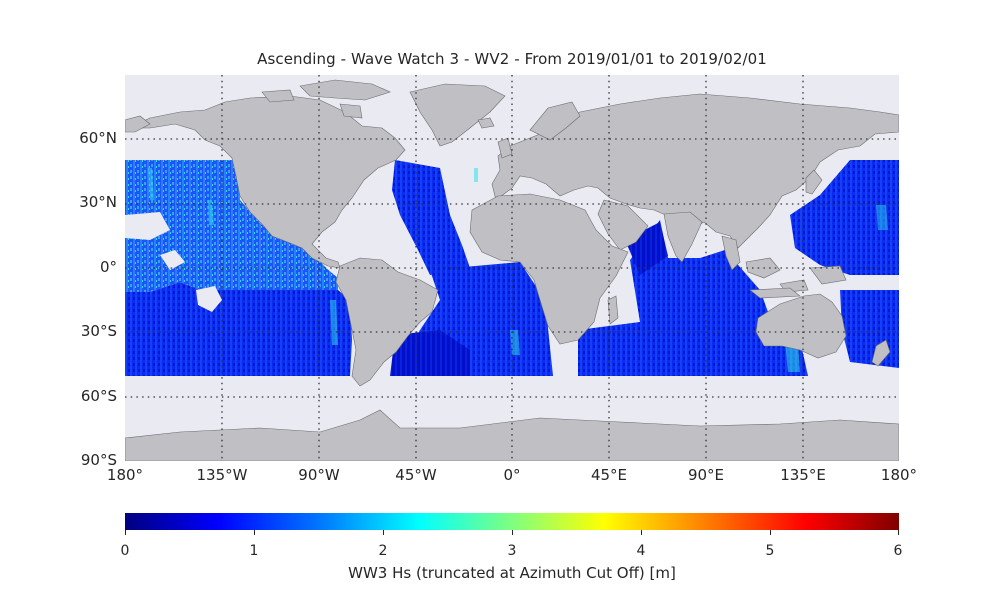  What do you see at coordinates (431, 217) in the screenshot?
I see `obs-north-atlantic` at bounding box center [431, 217].